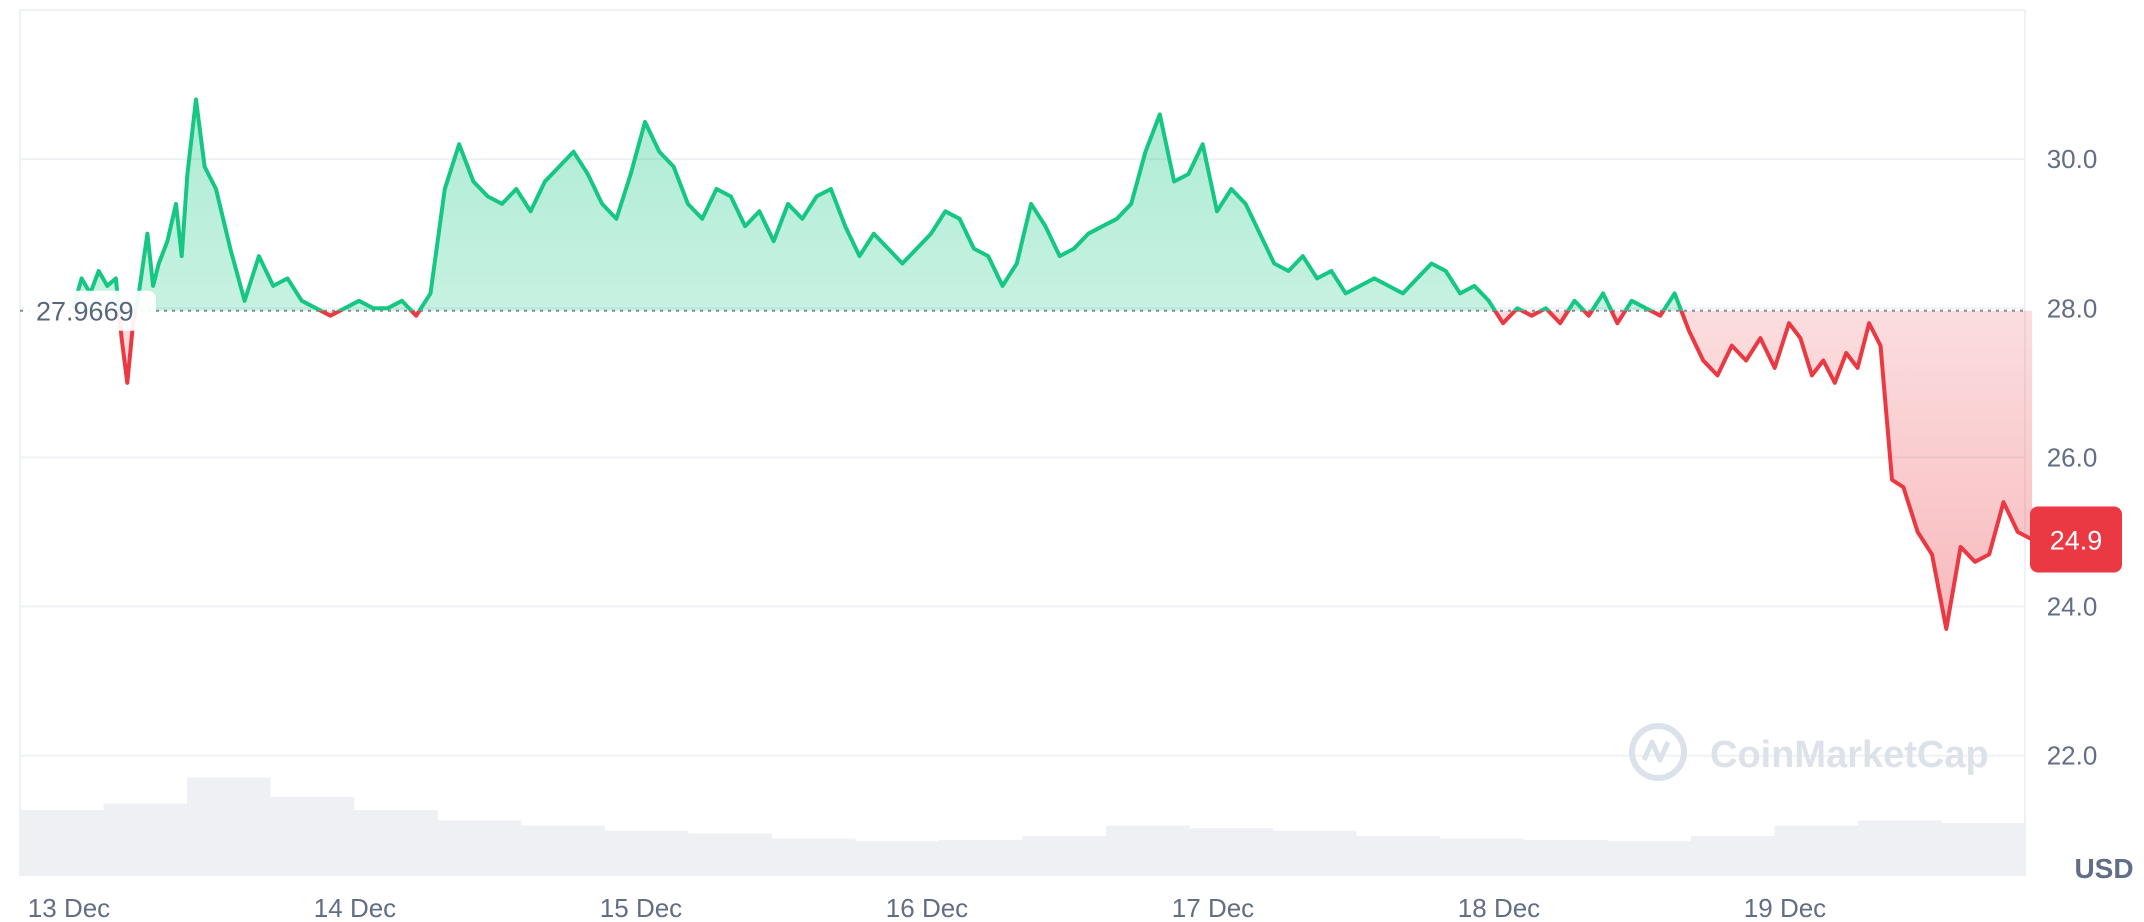 The image size is (2144, 922). I want to click on x-tick-label: 18 Dec, so click(1499, 907).